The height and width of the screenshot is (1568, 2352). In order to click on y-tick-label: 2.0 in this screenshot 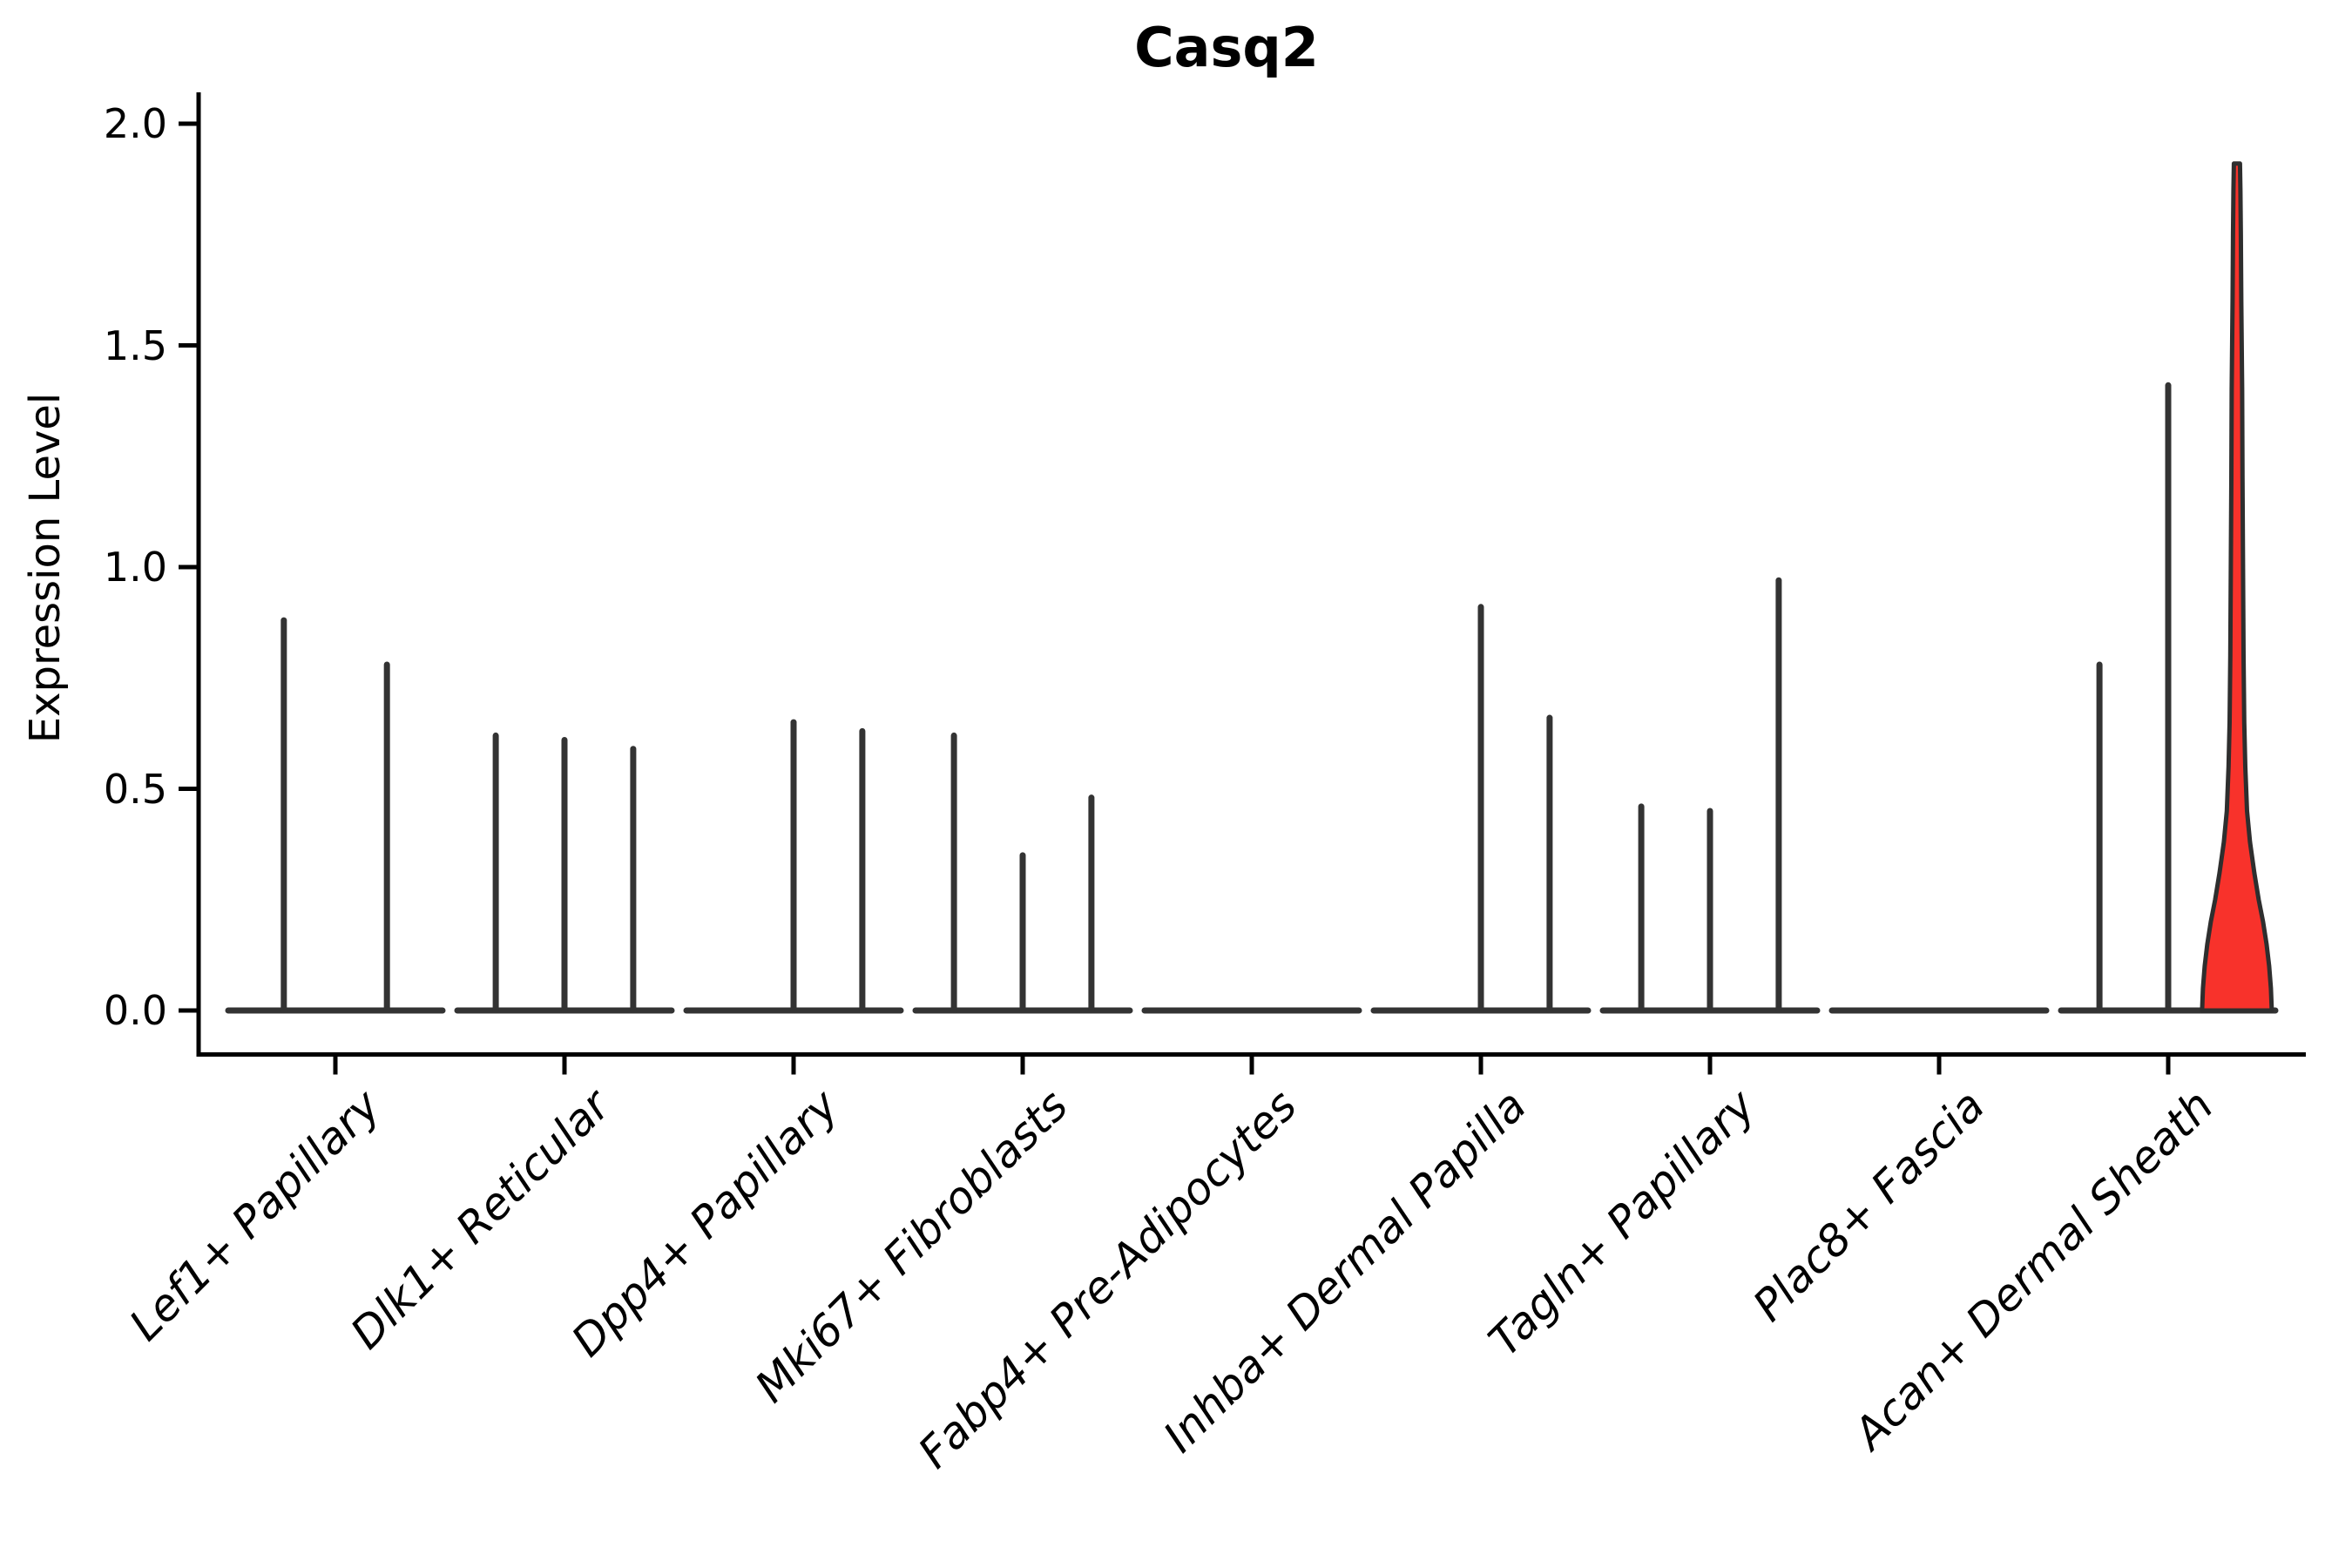, I will do `click(135, 124)`.